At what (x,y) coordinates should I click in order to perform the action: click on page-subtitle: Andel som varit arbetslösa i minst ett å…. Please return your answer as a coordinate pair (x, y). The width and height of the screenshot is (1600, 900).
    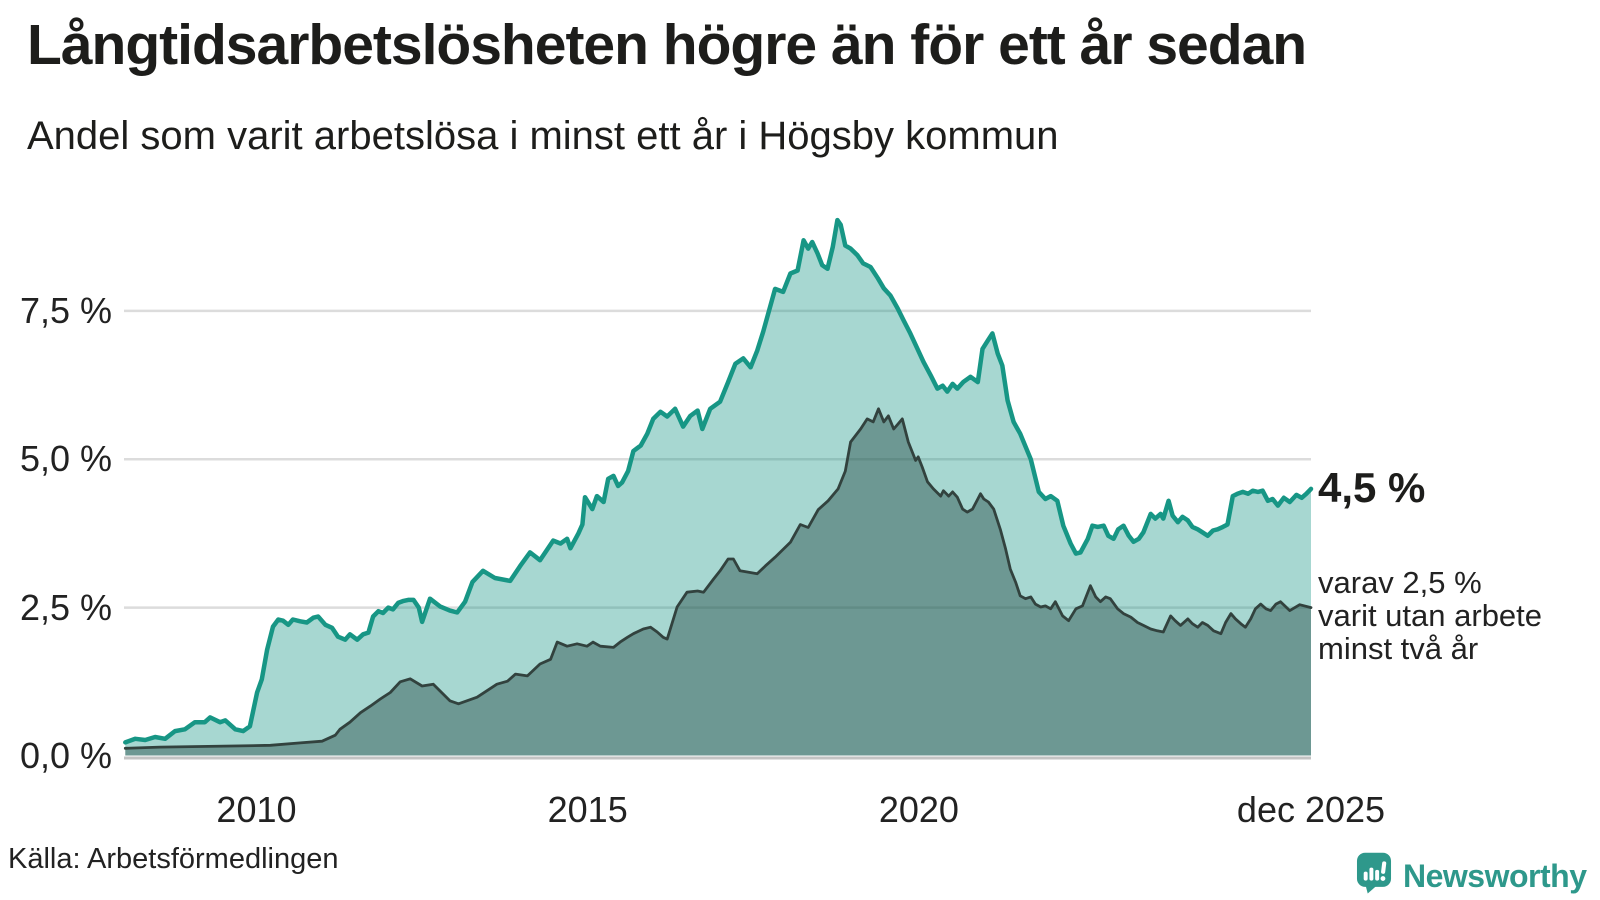
    Looking at the image, I should click on (543, 136).